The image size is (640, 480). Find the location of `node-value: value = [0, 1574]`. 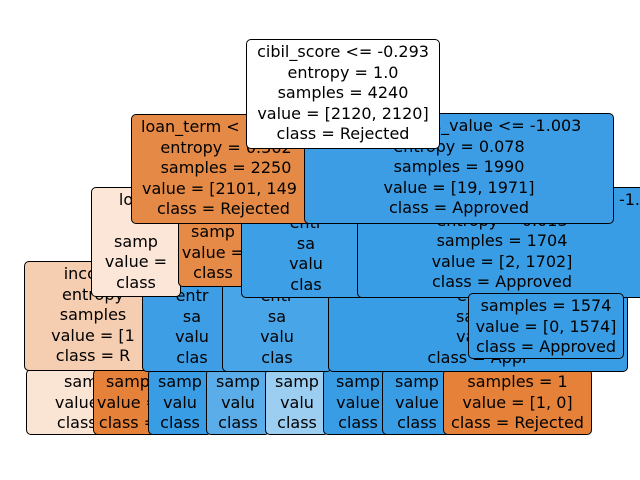

node-value: value = [0, 1574] is located at coordinates (546, 326).